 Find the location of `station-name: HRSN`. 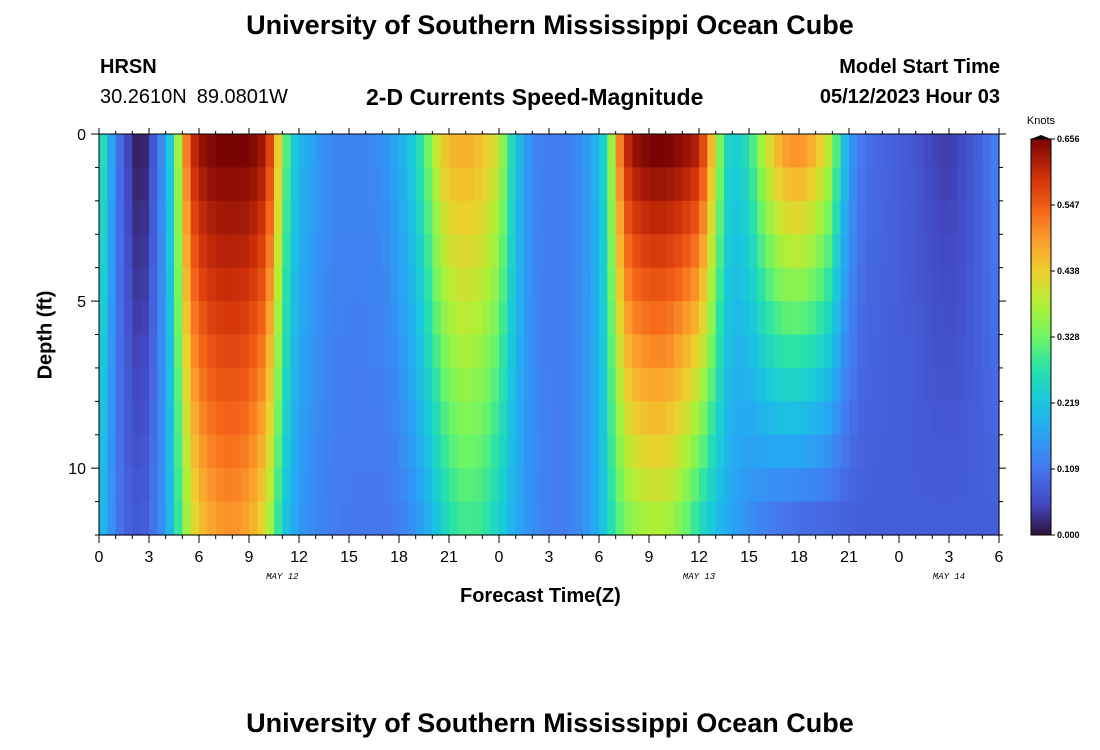

station-name: HRSN is located at coordinates (128, 67).